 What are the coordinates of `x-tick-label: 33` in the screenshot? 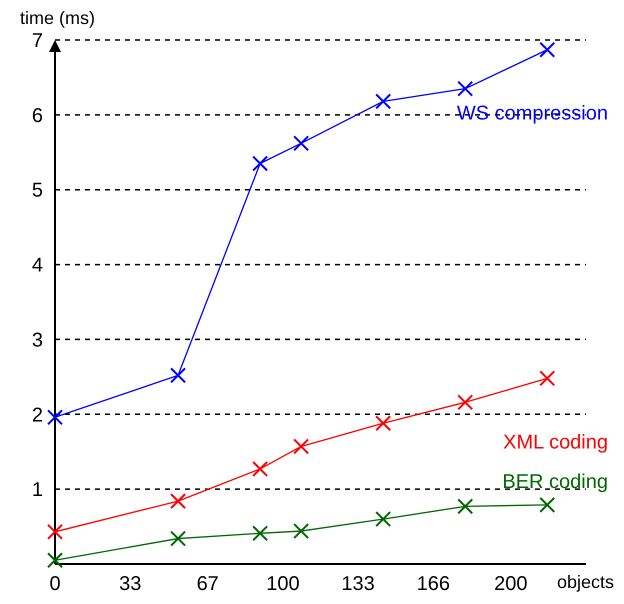 It's located at (130, 584).